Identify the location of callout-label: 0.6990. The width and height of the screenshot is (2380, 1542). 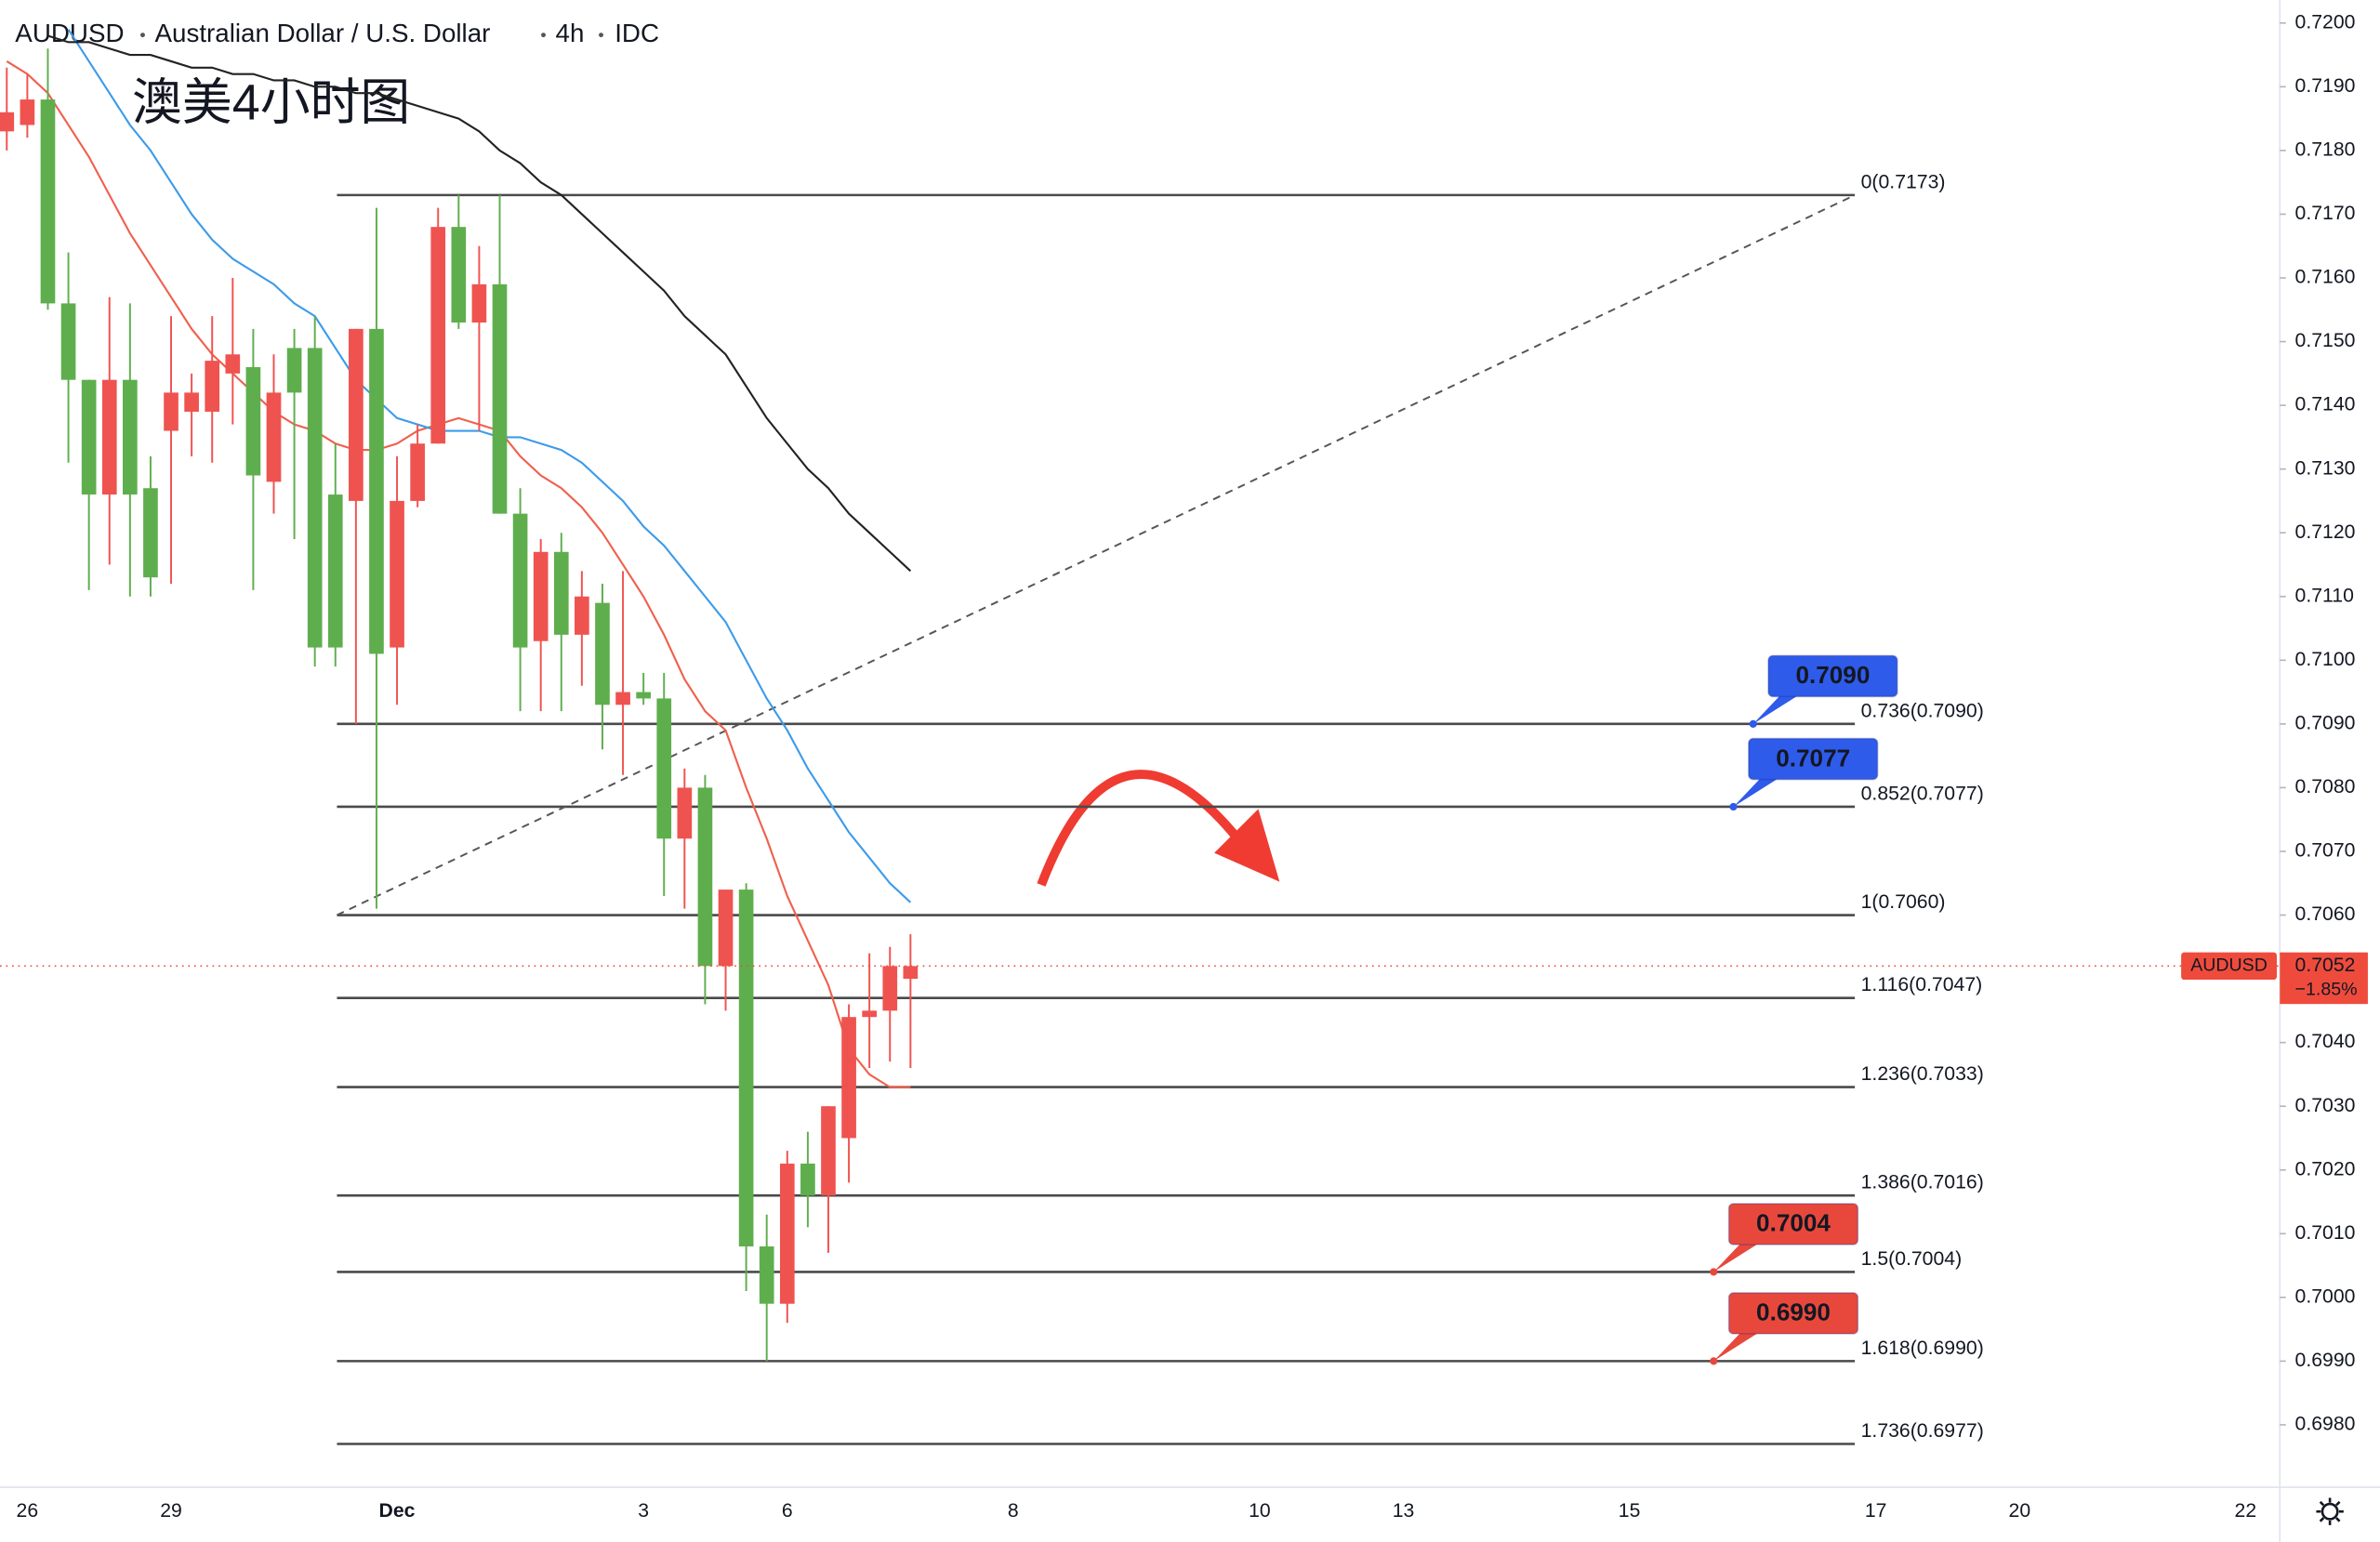
(1793, 1312).